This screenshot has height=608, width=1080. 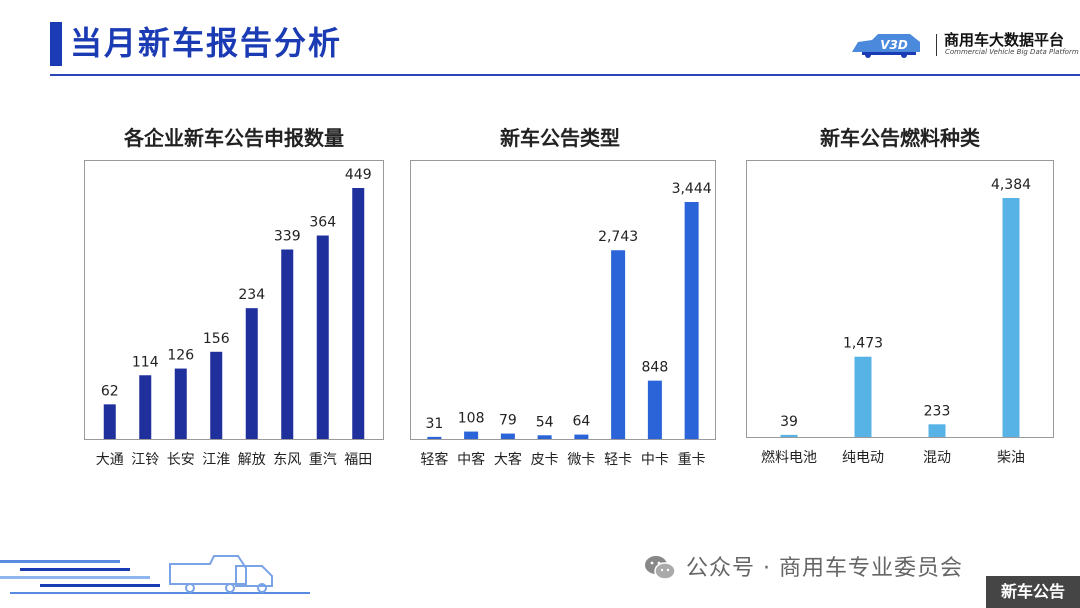 I want to click on chart1-title: 各企业新车公告申报数量, so click(x=234, y=138).